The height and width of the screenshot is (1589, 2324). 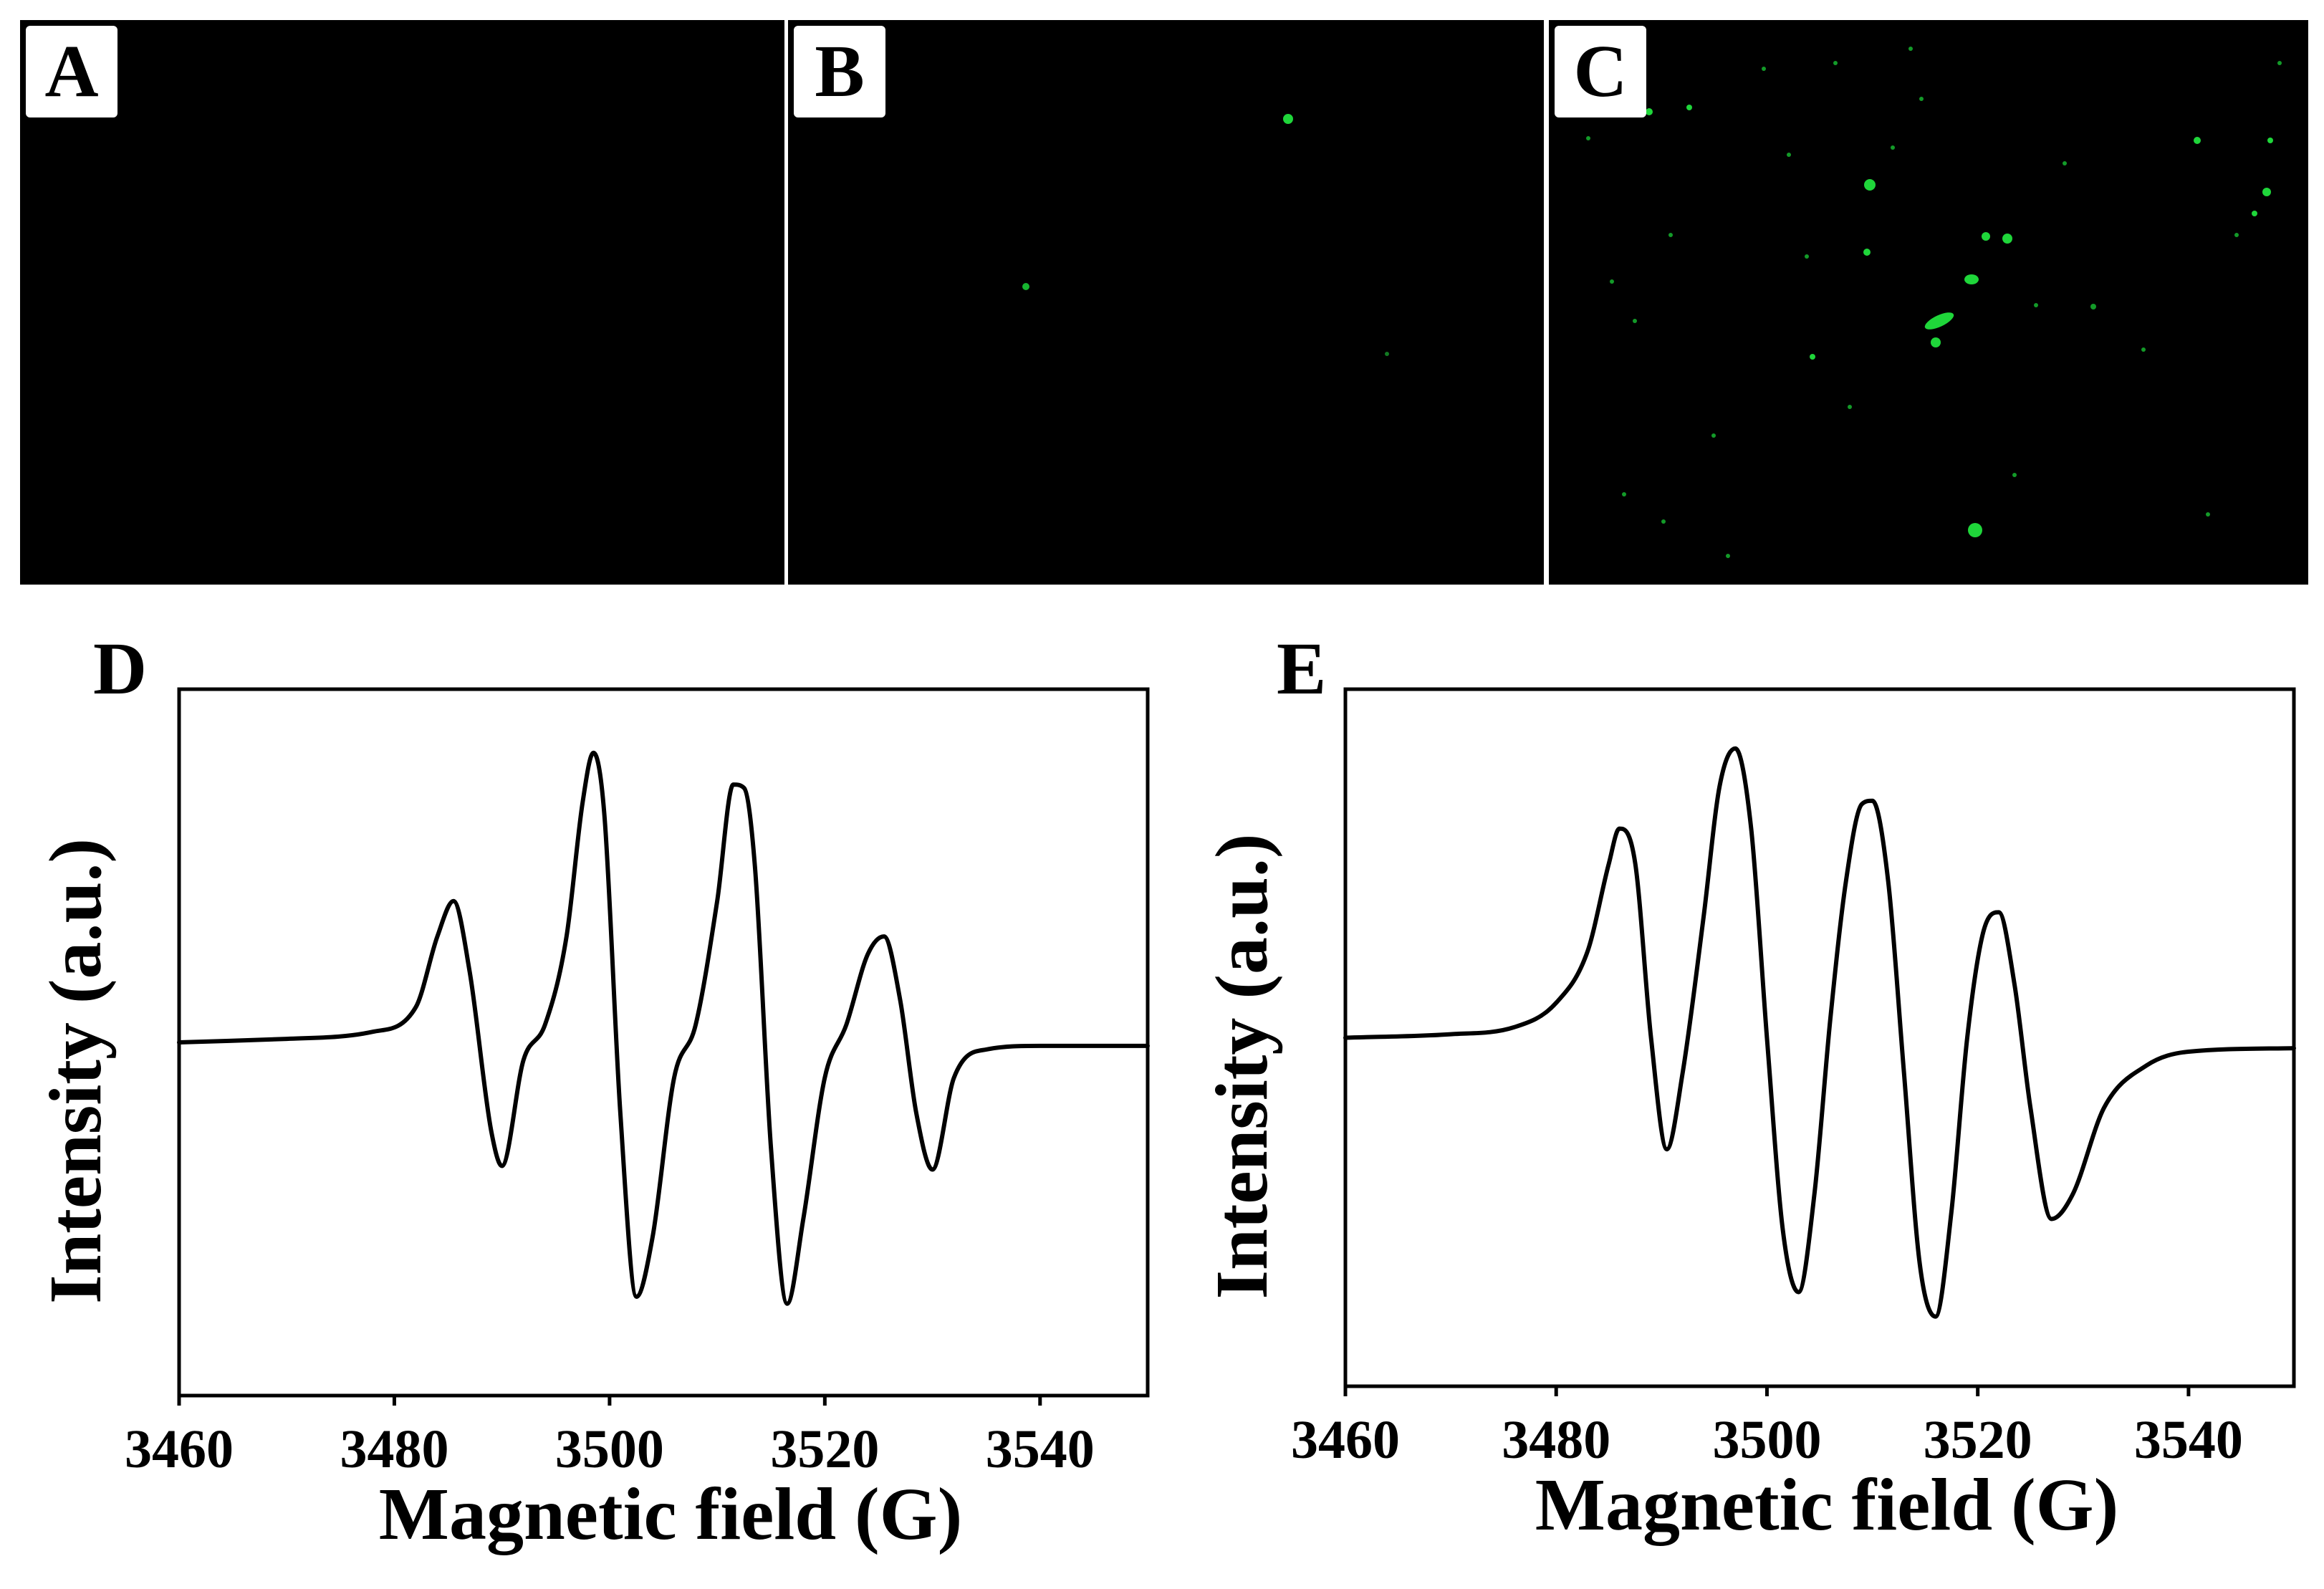 What do you see at coordinates (1934, 302) in the screenshot?
I see `micrograph-c-spots` at bounding box center [1934, 302].